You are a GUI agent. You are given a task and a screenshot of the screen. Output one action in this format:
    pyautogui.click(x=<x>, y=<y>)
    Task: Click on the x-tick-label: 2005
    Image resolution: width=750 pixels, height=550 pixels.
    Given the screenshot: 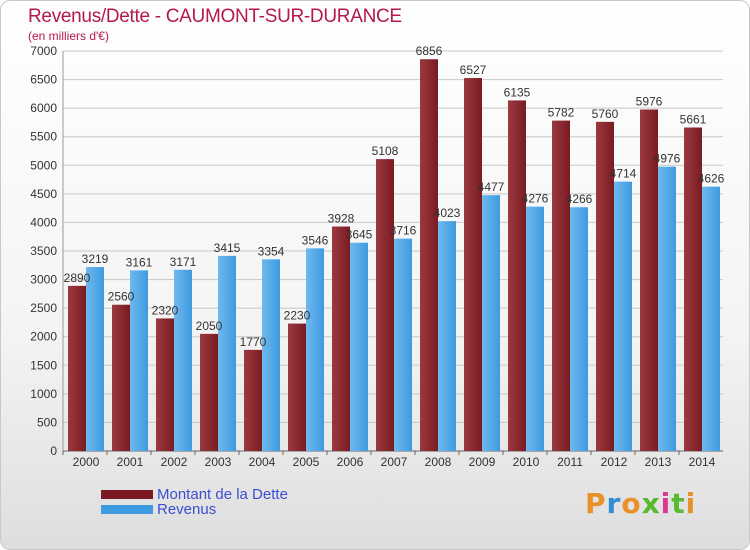 What is the action you would take?
    pyautogui.click(x=306, y=462)
    